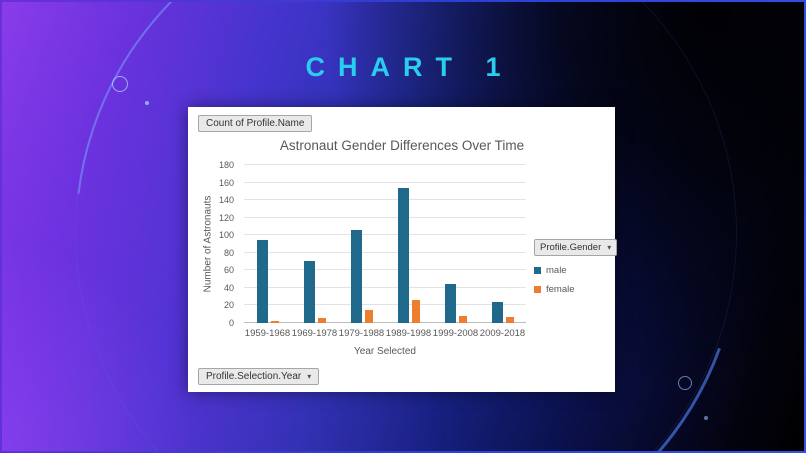 The image size is (806, 453). I want to click on x-tick-label: 1999-2008, so click(455, 333).